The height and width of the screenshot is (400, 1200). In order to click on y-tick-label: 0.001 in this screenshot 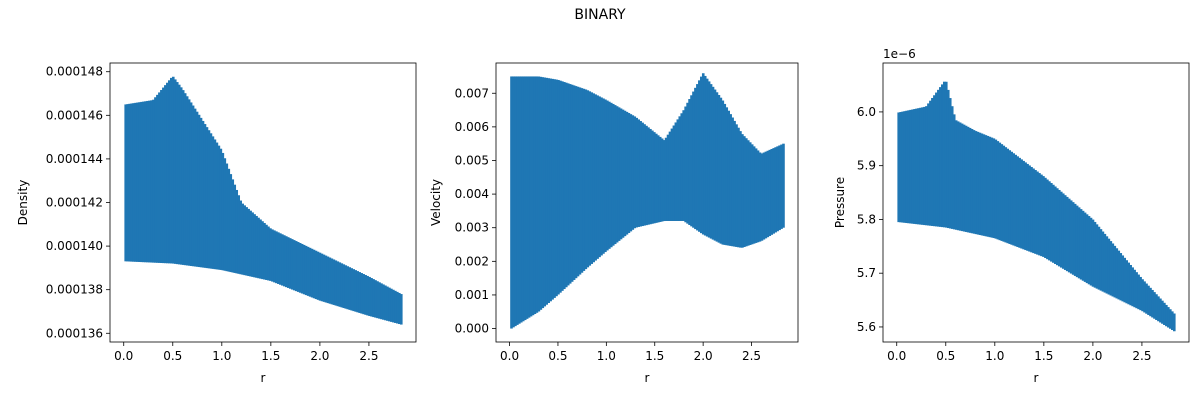, I will do `click(472, 295)`.